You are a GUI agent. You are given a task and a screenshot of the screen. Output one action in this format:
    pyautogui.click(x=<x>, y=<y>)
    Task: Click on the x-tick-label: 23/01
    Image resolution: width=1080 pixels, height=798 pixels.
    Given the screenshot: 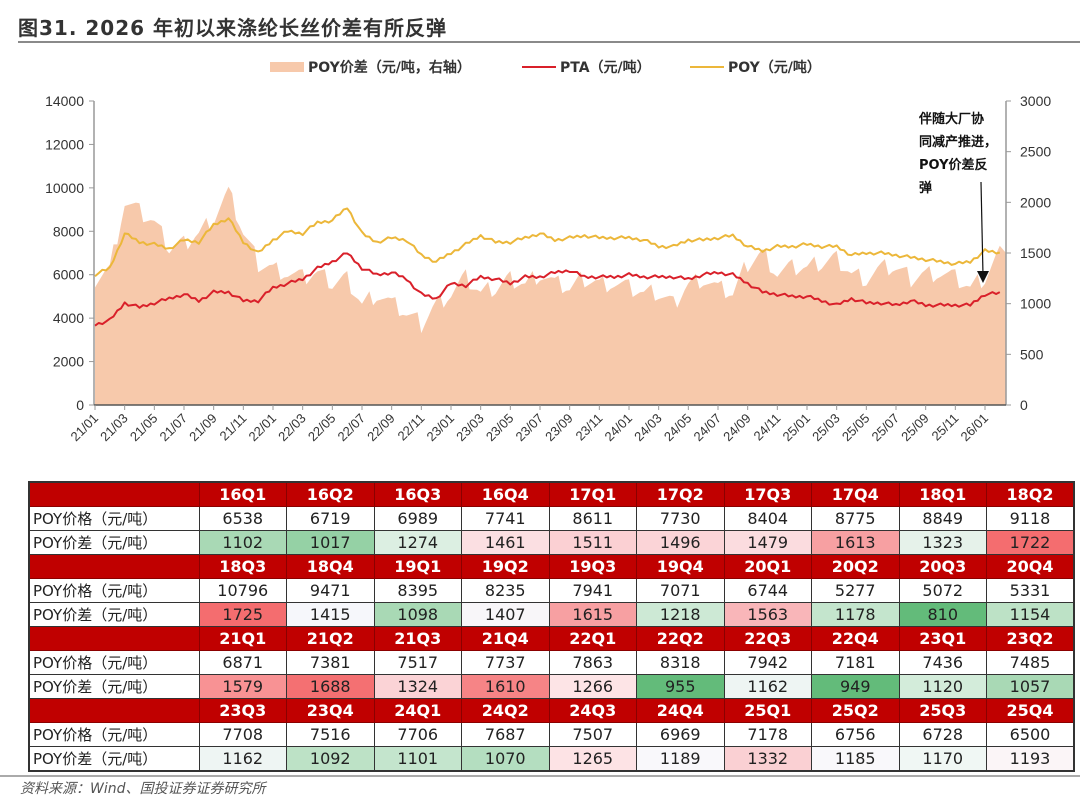 What is the action you would take?
    pyautogui.click(x=441, y=428)
    